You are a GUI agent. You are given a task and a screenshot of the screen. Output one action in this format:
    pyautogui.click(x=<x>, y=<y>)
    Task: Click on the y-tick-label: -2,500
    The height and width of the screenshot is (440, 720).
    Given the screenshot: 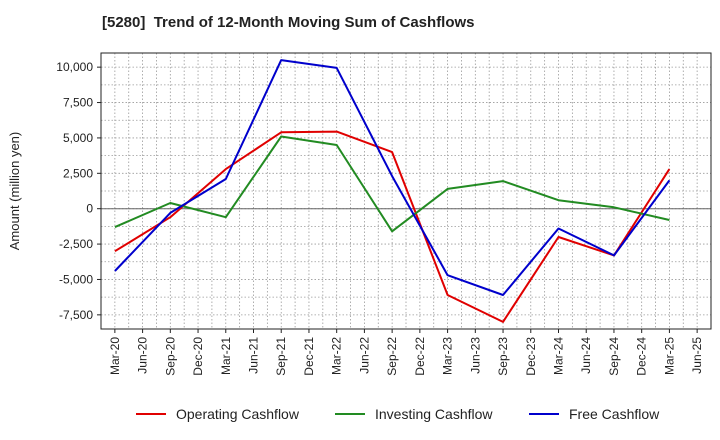 What is the action you would take?
    pyautogui.click(x=76, y=244)
    